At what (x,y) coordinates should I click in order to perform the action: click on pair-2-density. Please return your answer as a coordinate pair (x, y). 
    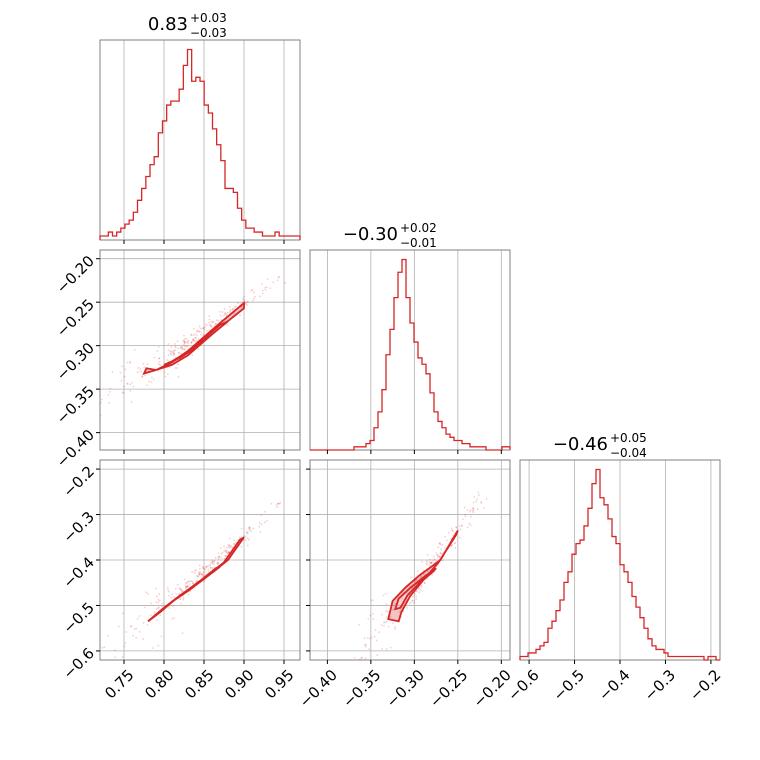
    Looking at the image, I should click on (420, 575).